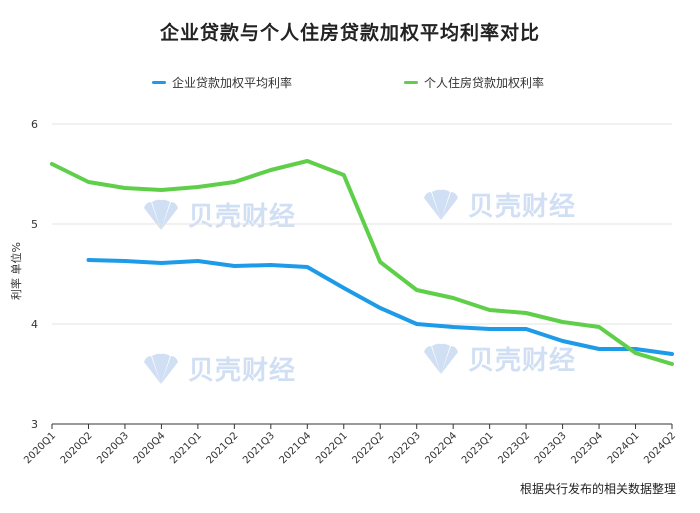 The image size is (700, 513). What do you see at coordinates (34, 224) in the screenshot?
I see `y-tick-label: 5` at bounding box center [34, 224].